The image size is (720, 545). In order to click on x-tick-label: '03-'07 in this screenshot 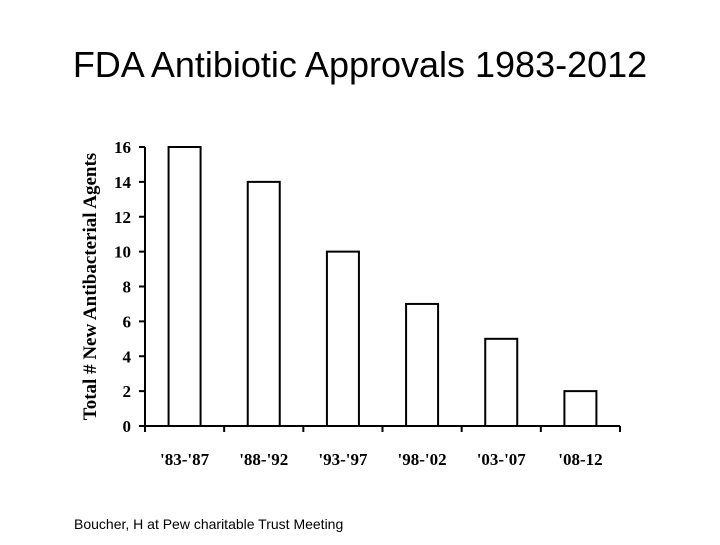, I will do `click(502, 459)`.